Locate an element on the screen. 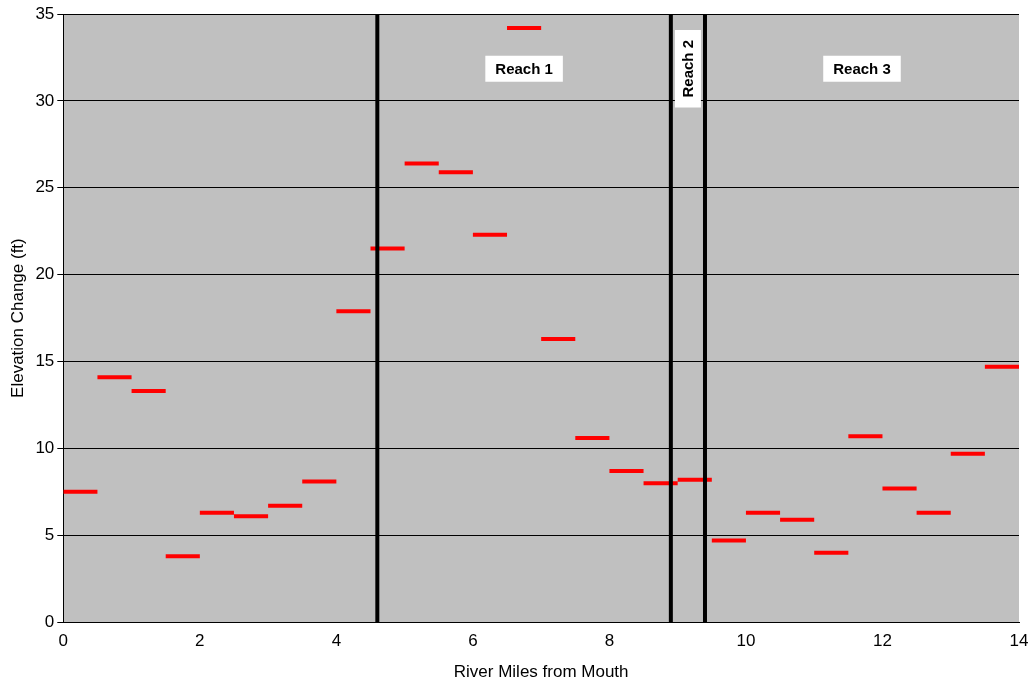 Image resolution: width=1033 pixels, height=687 pixels. annotation: Reach 2 is located at coordinates (688, 68).